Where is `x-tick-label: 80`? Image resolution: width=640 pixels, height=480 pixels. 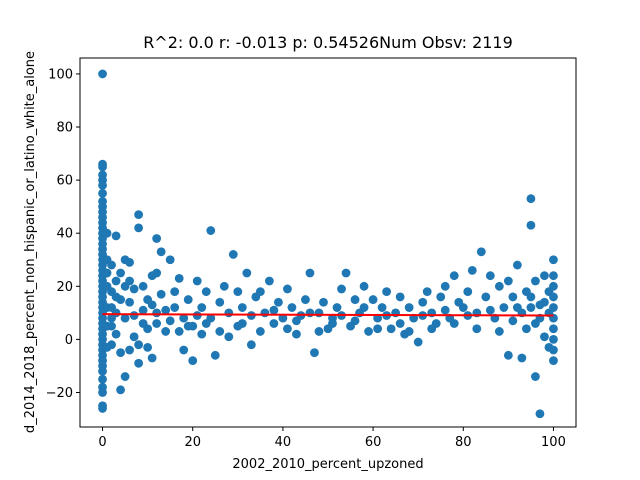 x-tick-label: 80 is located at coordinates (463, 442).